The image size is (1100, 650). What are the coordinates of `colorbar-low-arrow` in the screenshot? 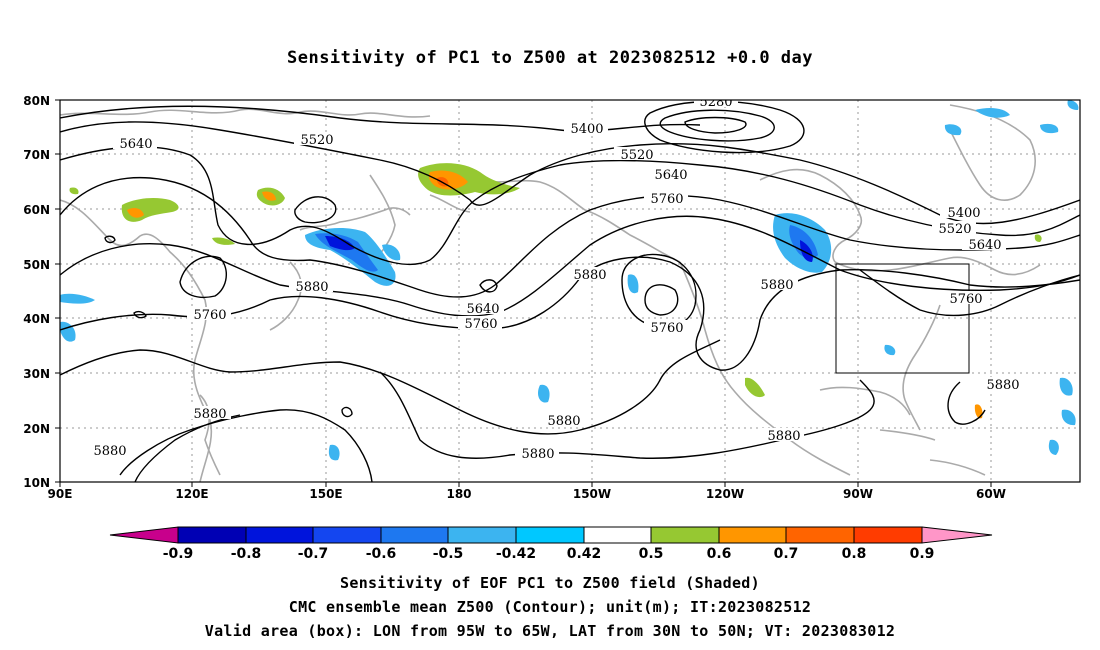 It's located at (144, 535).